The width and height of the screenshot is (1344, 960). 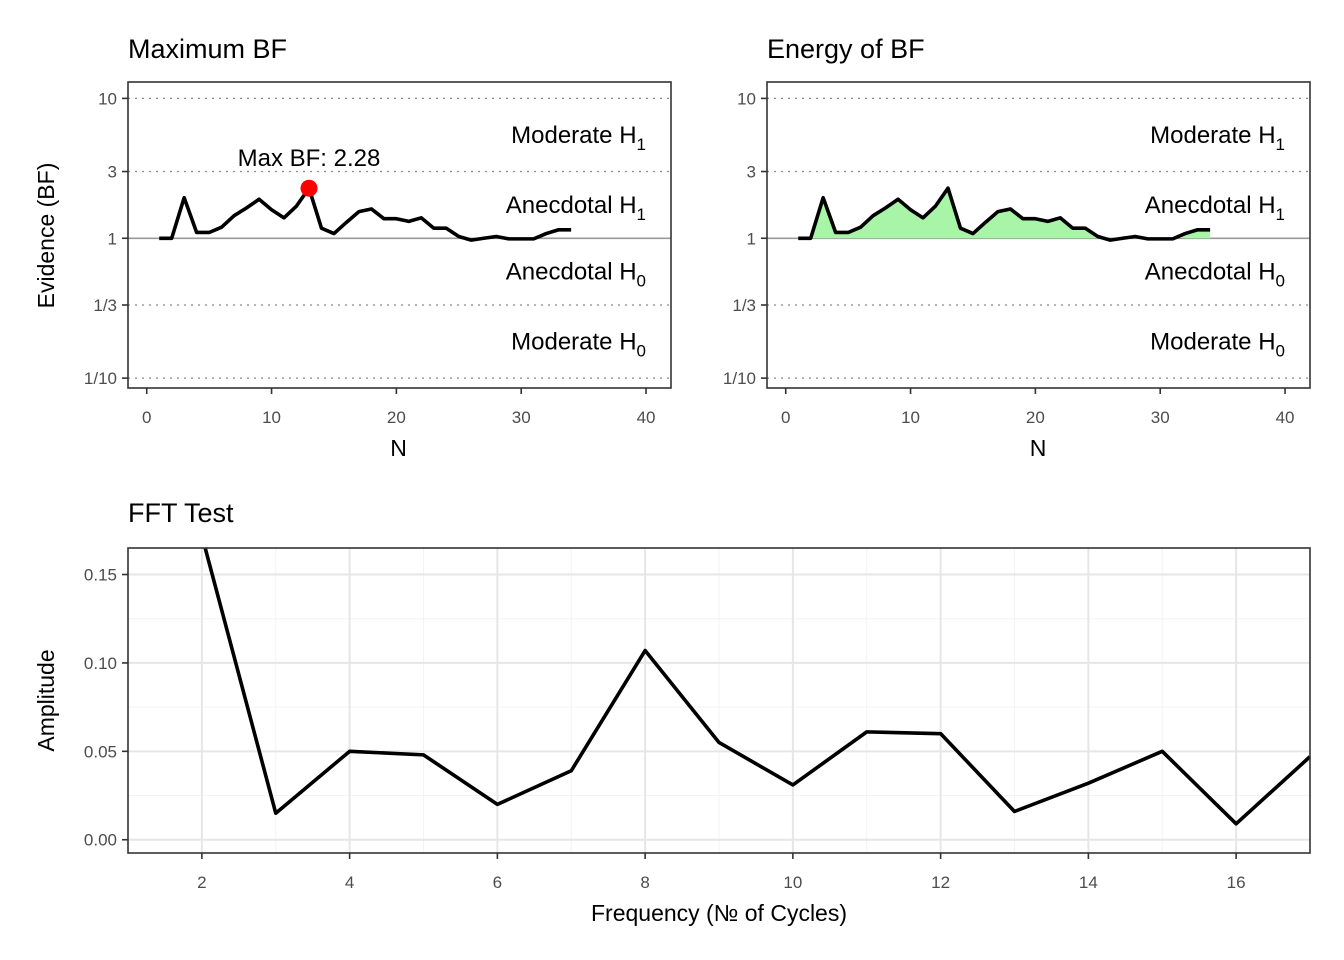 I want to click on y-tick-label: 0.10, so click(x=100, y=663).